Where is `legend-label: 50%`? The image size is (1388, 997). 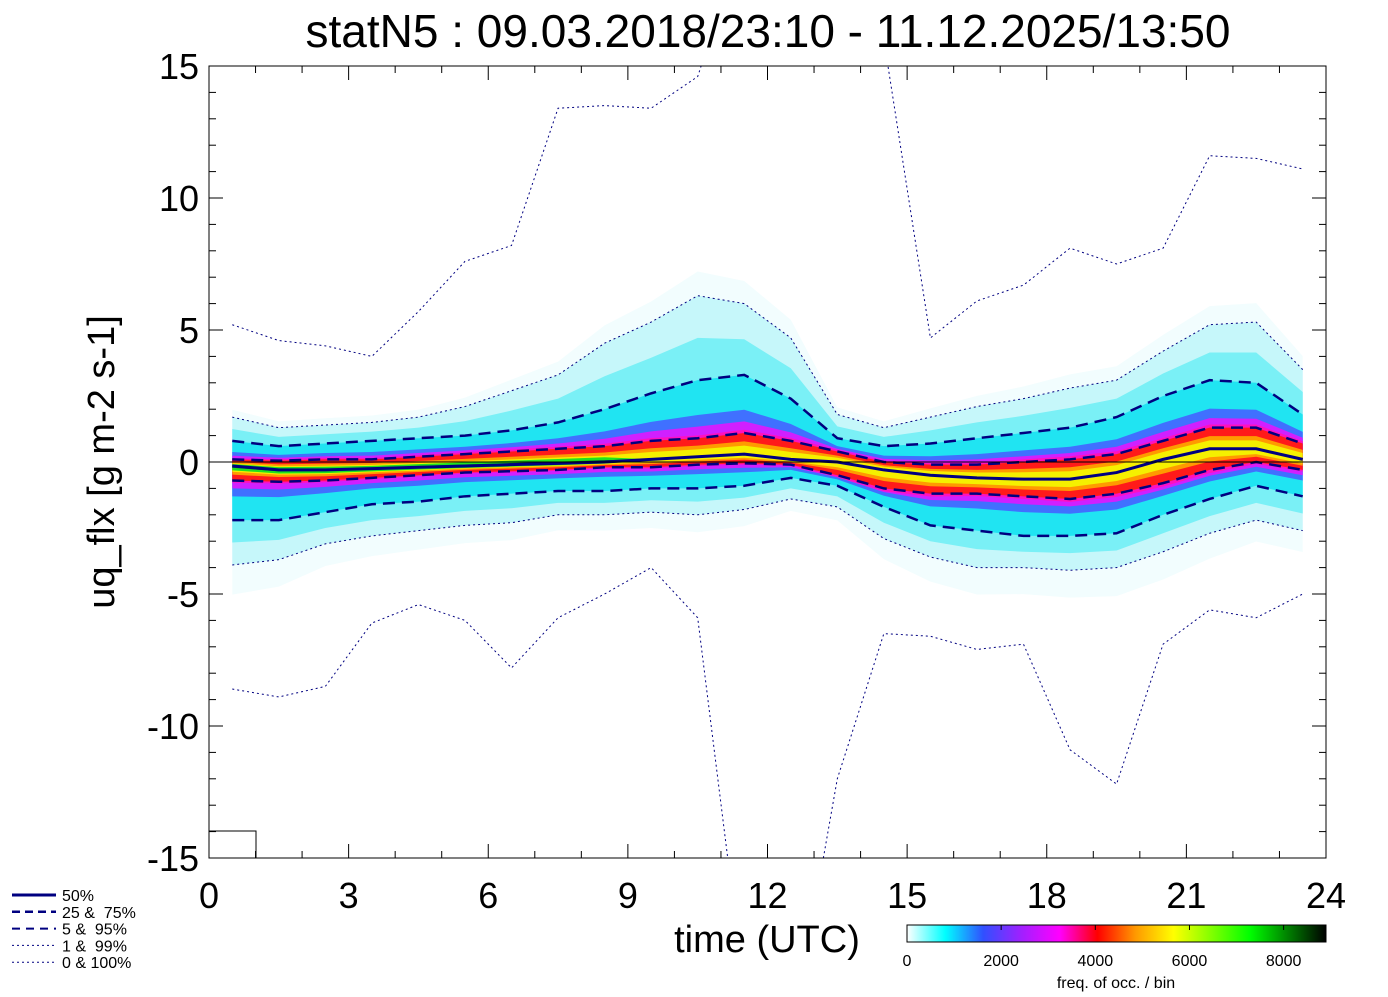
legend-label: 50% is located at coordinates (78, 896).